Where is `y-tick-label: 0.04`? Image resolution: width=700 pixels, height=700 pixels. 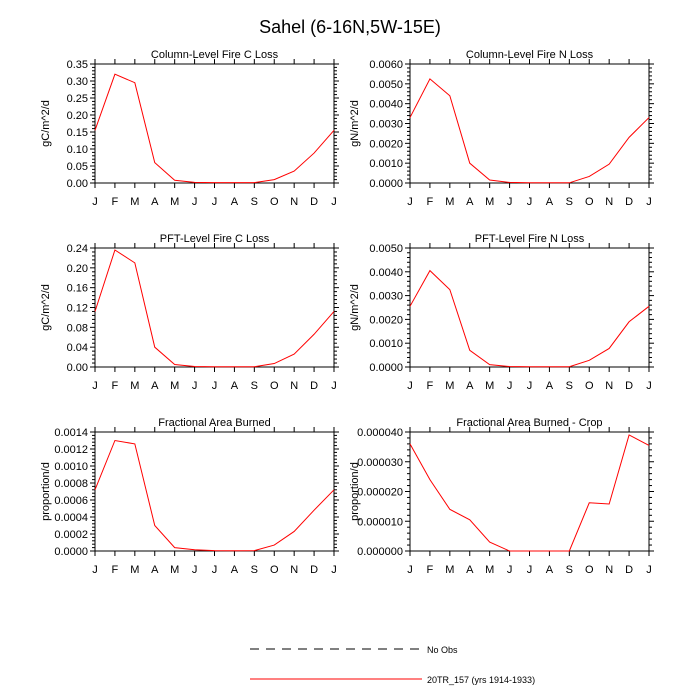
y-tick-label: 0.04 is located at coordinates (77, 348).